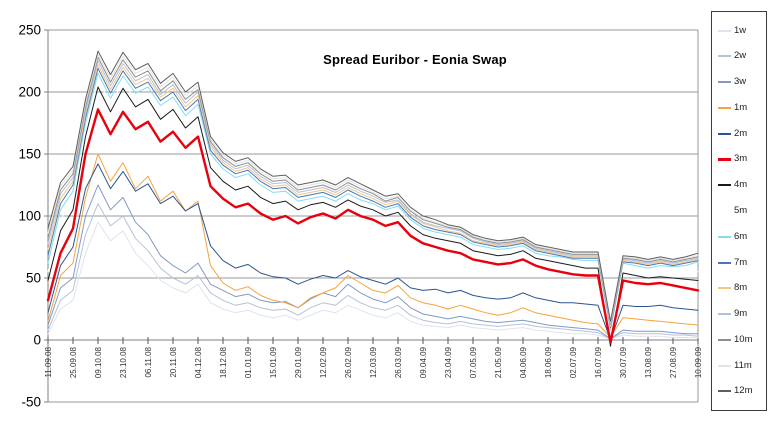 This screenshot has height=422, width=770. I want to click on legend-item-8m: 8m, so click(741, 288).